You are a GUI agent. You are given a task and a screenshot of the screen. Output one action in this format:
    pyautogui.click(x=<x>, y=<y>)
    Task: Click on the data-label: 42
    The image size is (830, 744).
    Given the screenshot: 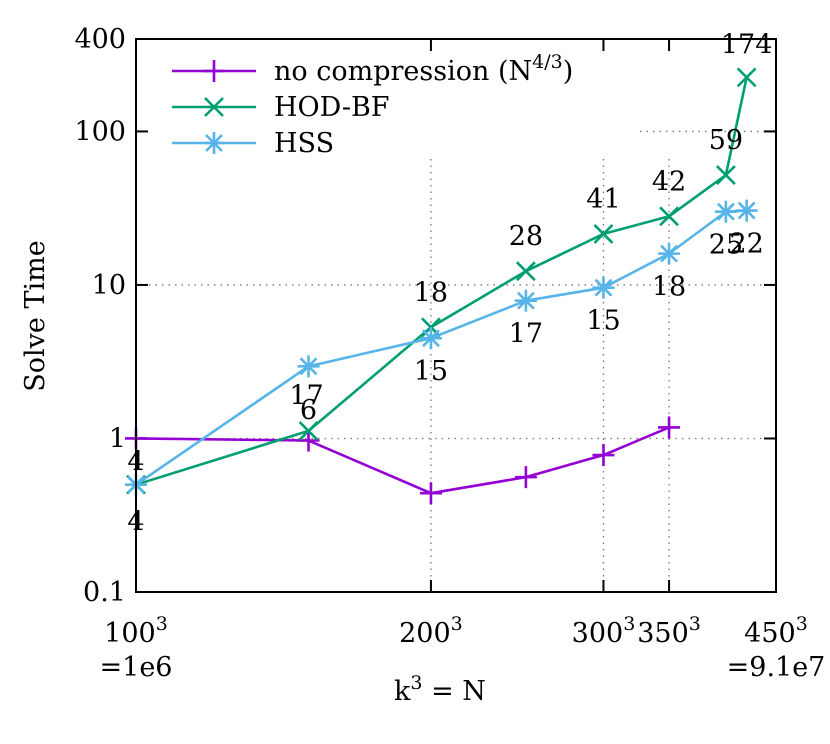 What is the action you would take?
    pyautogui.click(x=669, y=181)
    